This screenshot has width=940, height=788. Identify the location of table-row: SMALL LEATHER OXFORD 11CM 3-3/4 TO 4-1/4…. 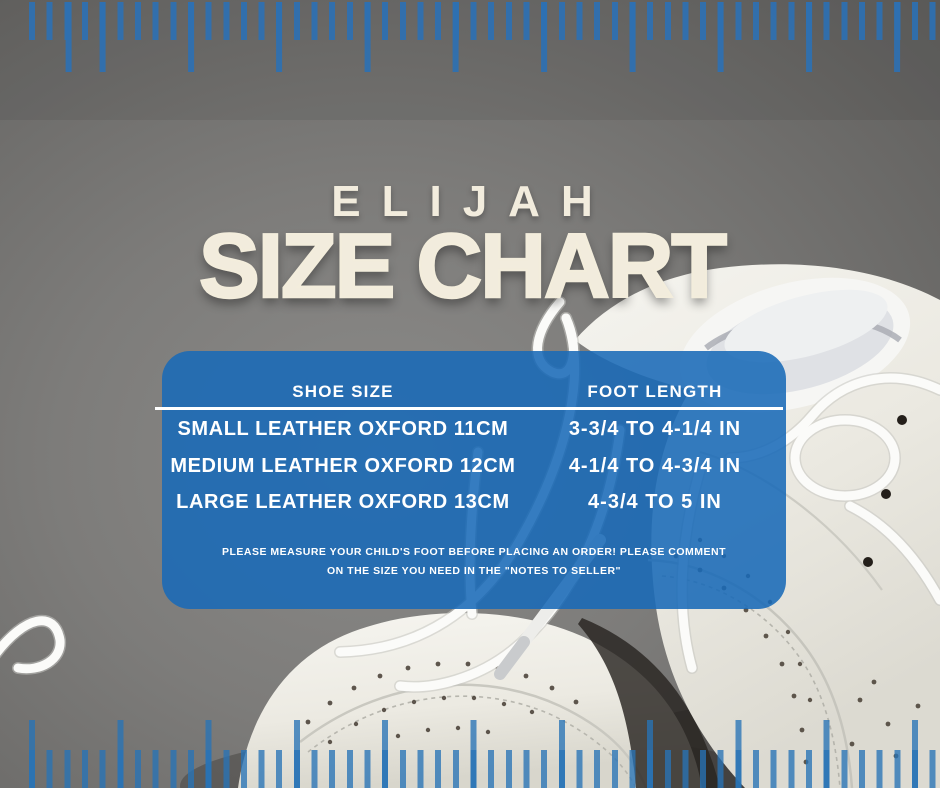
(474, 429).